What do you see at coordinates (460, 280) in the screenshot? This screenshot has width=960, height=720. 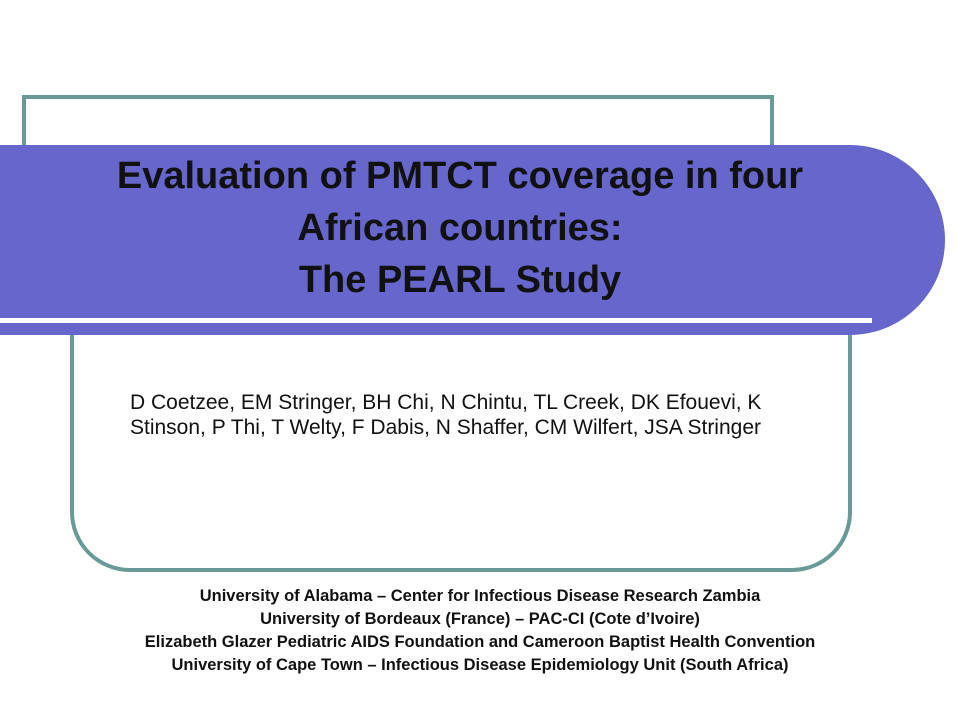 I see `title-line: The PEARL Study` at bounding box center [460, 280].